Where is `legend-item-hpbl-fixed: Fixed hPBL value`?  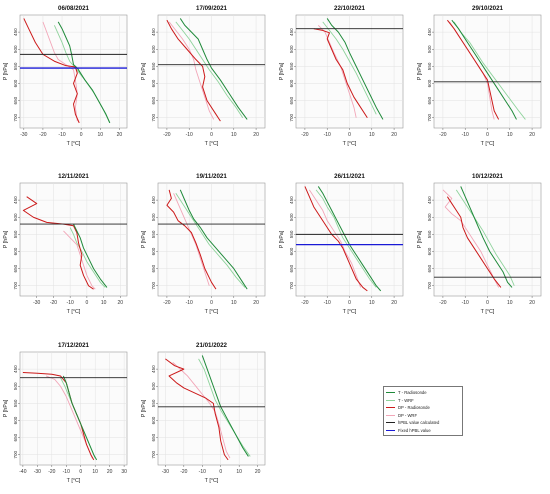 legend-item-hpbl-fixed: Fixed hPBL value is located at coordinates (423, 431).